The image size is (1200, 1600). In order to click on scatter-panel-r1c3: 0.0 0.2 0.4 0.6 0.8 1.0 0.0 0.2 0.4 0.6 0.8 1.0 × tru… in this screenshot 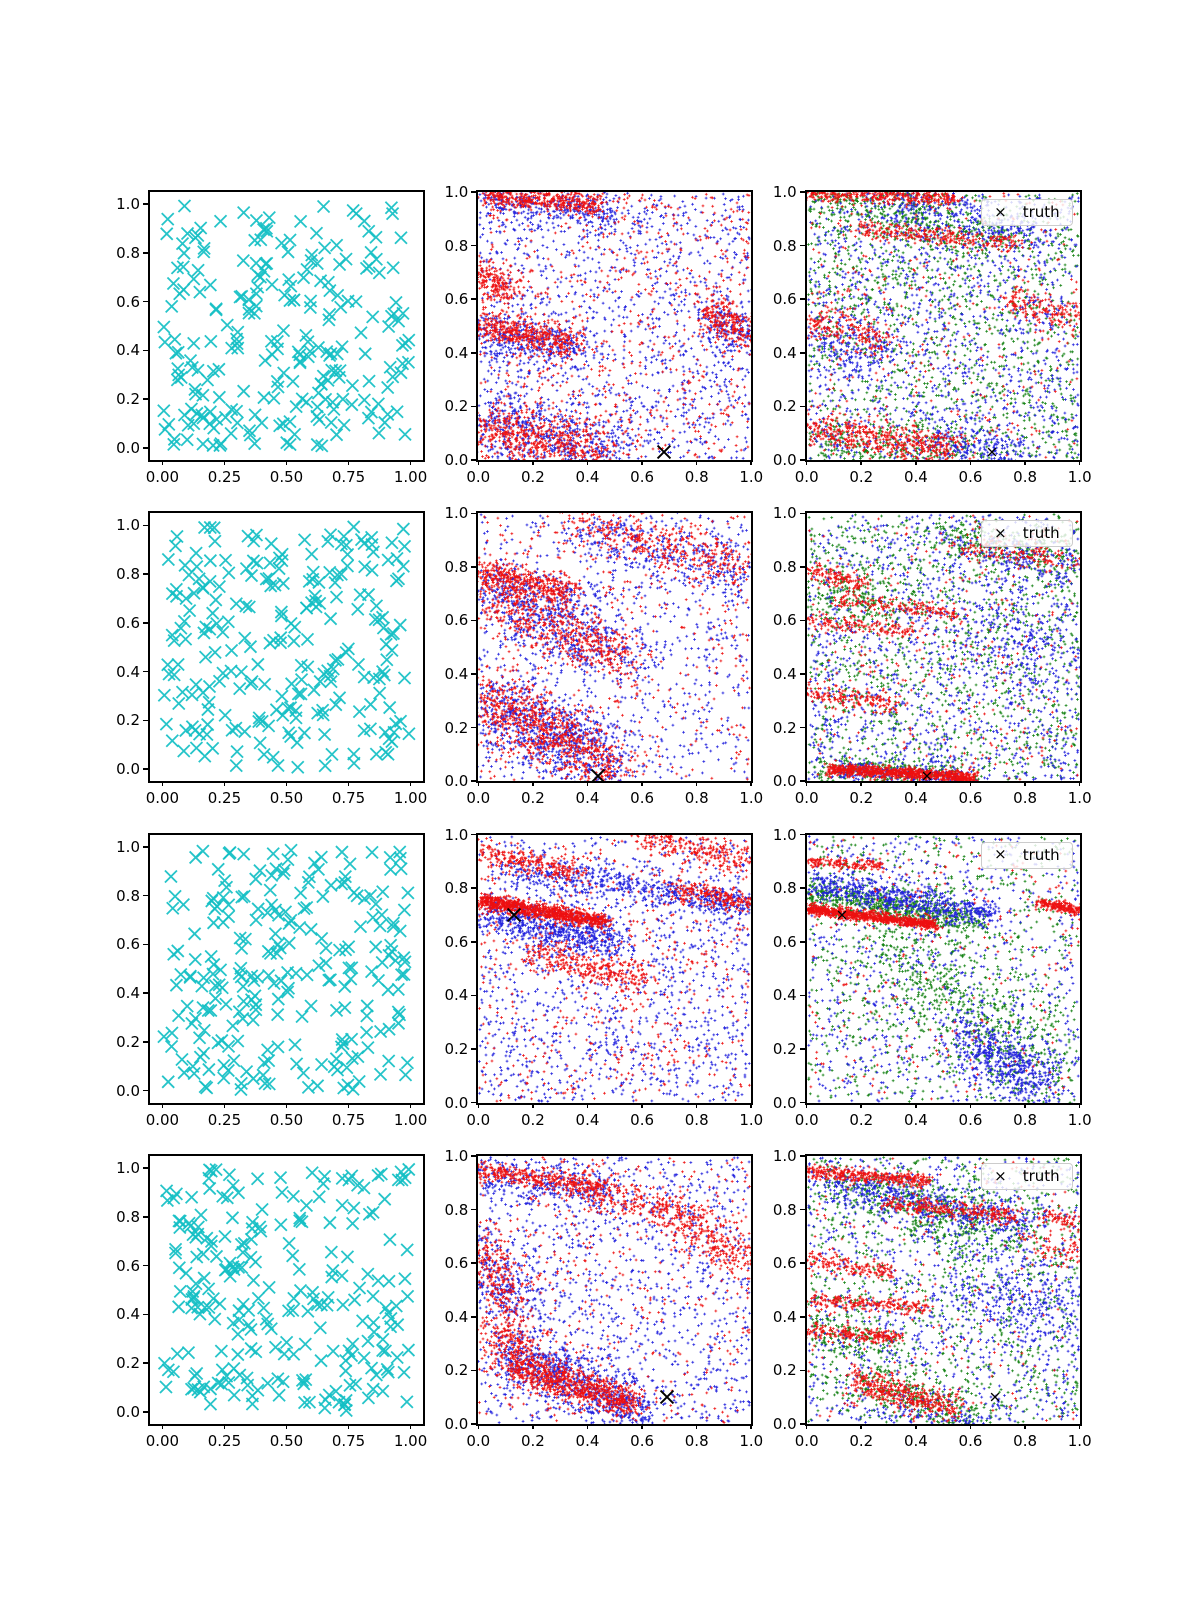, I will do `click(932, 334)`.